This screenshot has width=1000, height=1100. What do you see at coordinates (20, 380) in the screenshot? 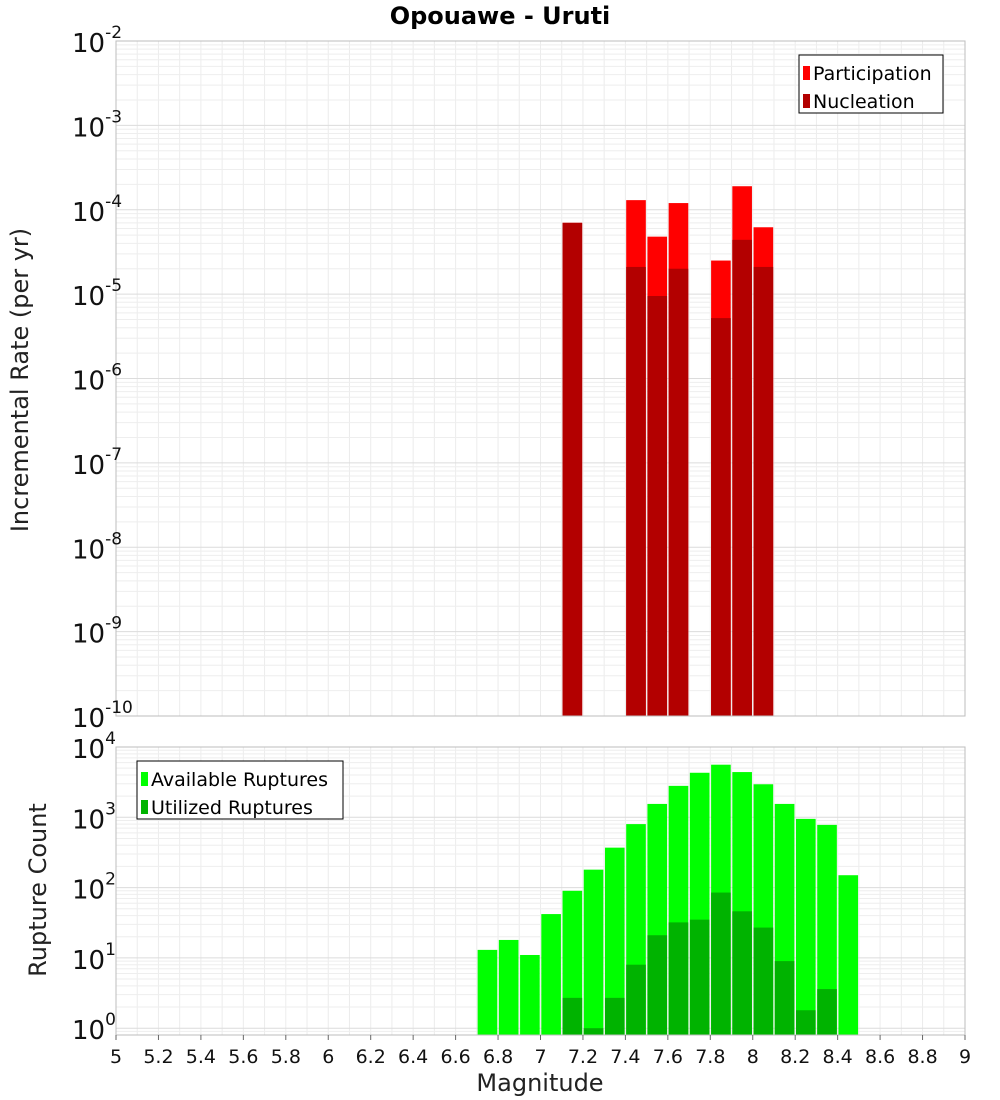
I see `top-y-axis-label: Incremental Rate (per yr)` at bounding box center [20, 380].